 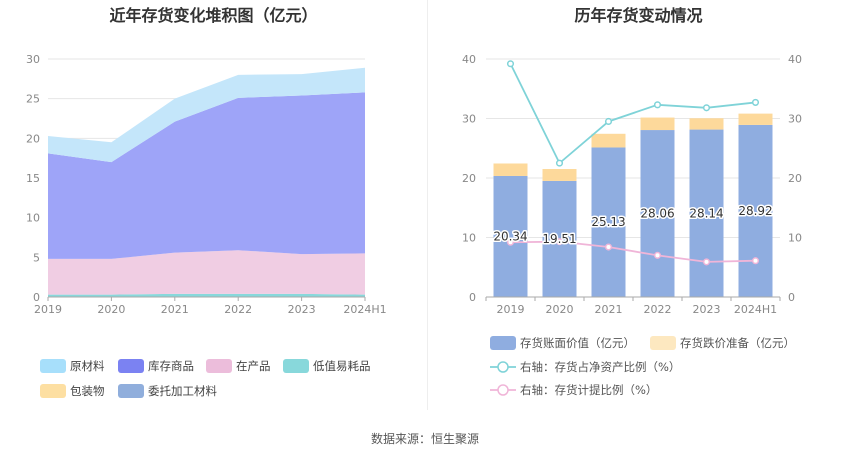 I want to click on left-y-tick-label: 25, so click(x=33, y=99).